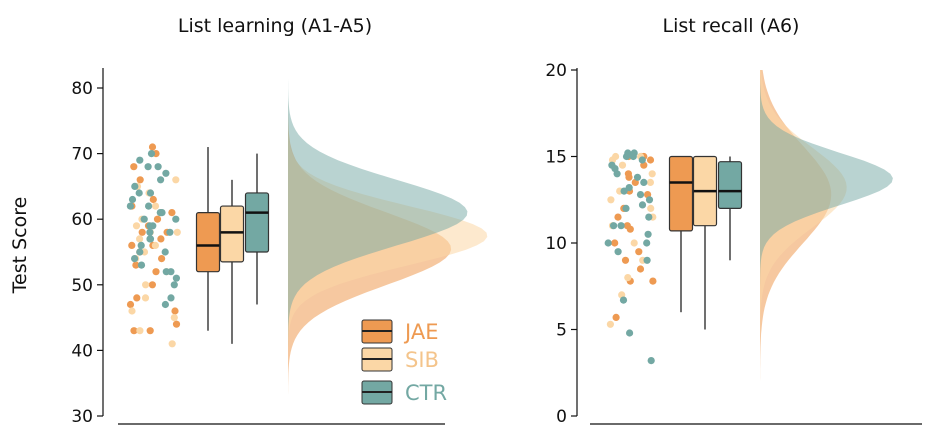 Image resolution: width=938 pixels, height=427 pixels. What do you see at coordinates (556, 158) in the screenshot?
I see `y-tick-label: 15` at bounding box center [556, 158].